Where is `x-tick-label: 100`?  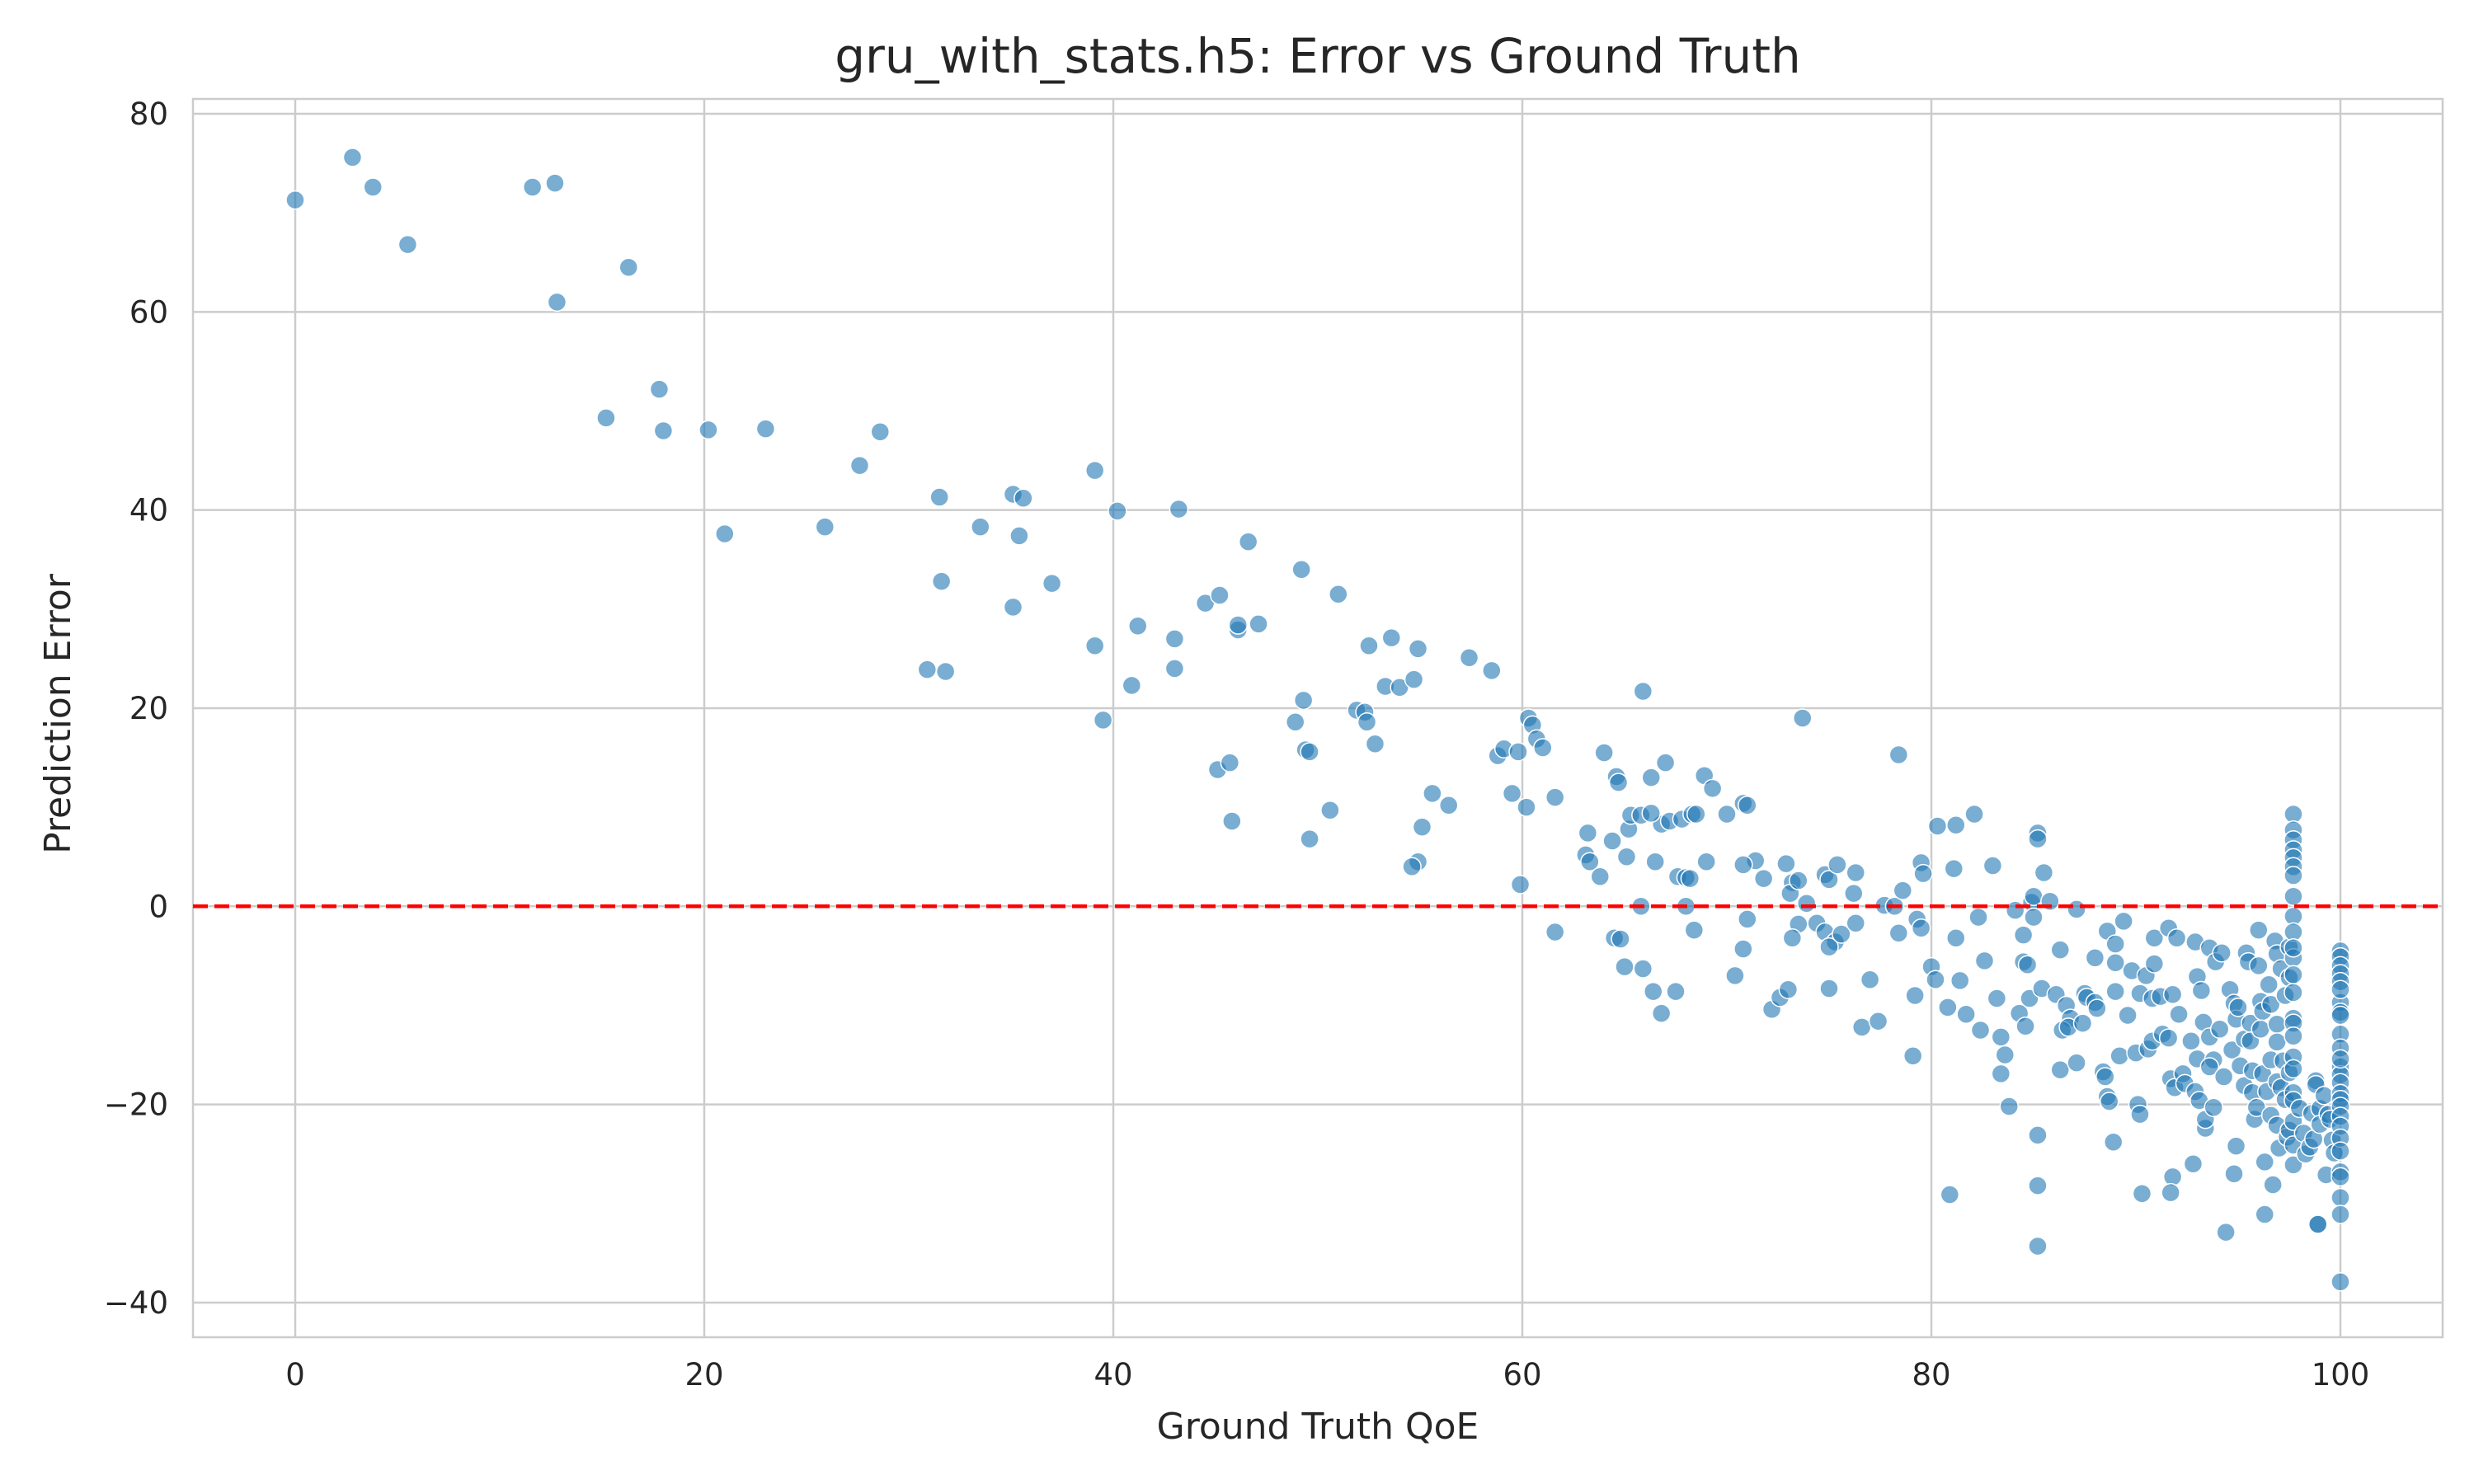 x-tick-label: 100 is located at coordinates (2341, 1374).